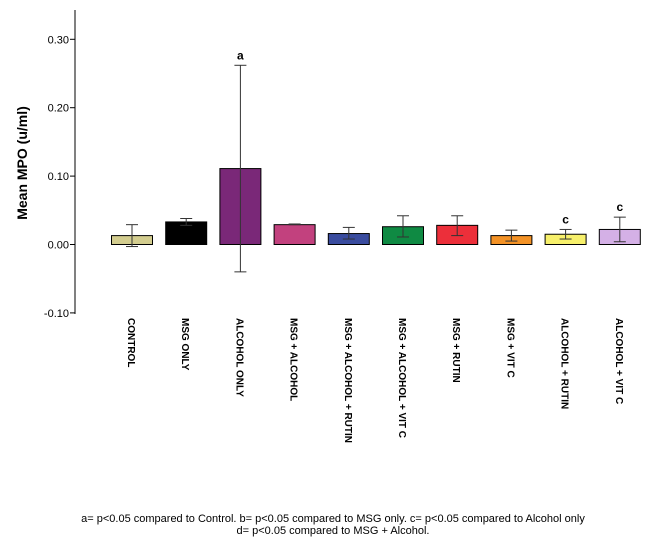 This screenshot has height=543, width=666. Describe the element at coordinates (58, 177) in the screenshot. I see `y-tick-label: 0.10` at that location.